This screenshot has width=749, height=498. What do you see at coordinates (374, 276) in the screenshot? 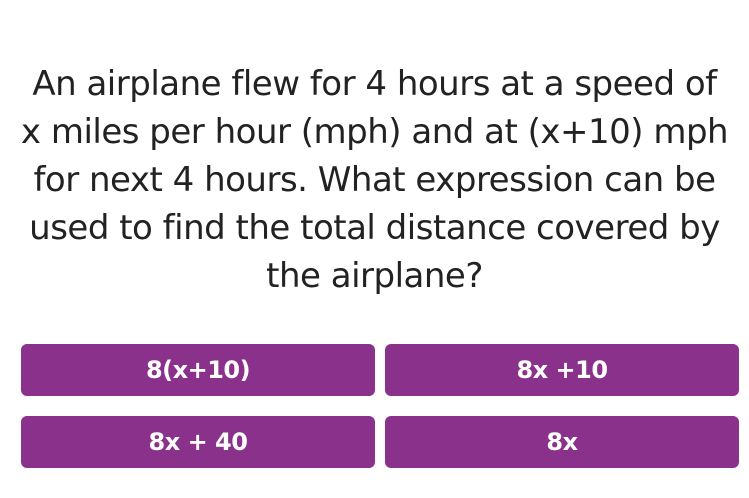
I see `question-line: the airplane?` at bounding box center [374, 276].